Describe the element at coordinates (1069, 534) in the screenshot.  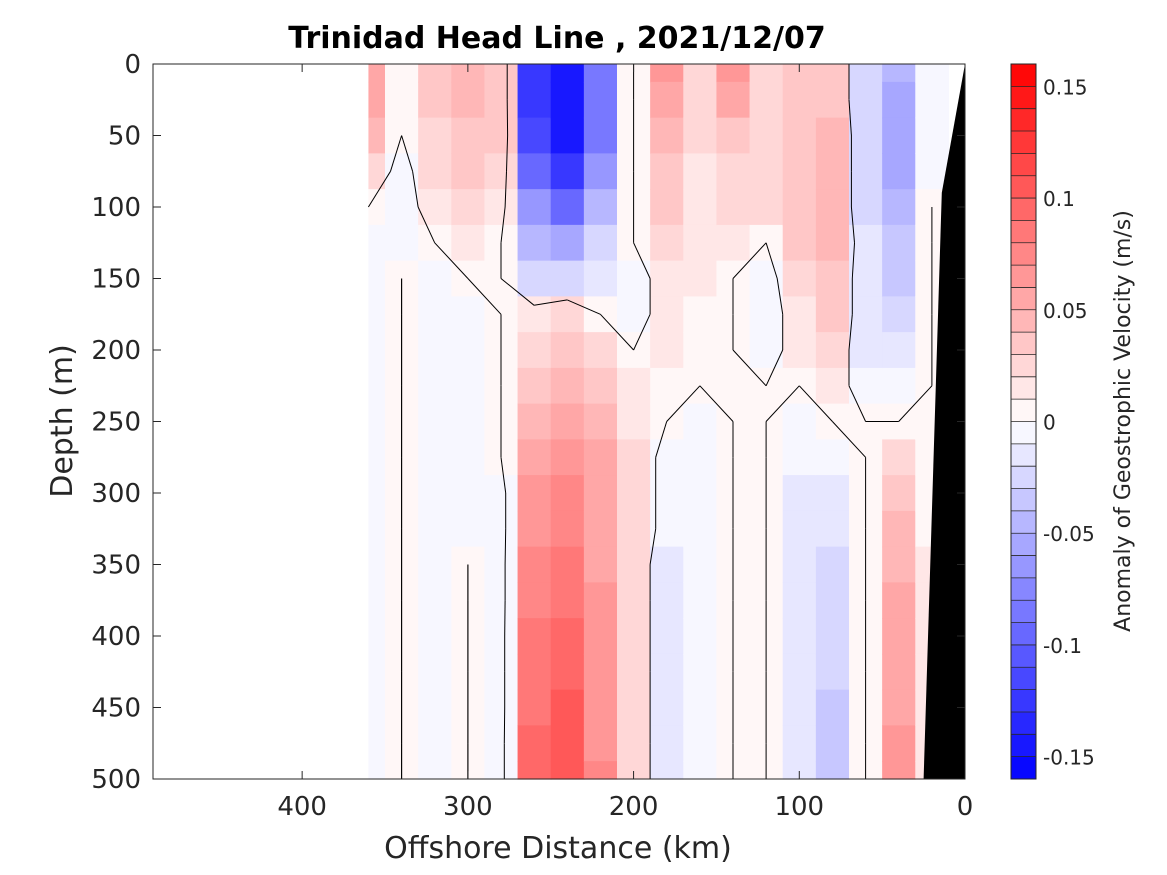
I see `colorbar-tick-label: -0.05` at that location.